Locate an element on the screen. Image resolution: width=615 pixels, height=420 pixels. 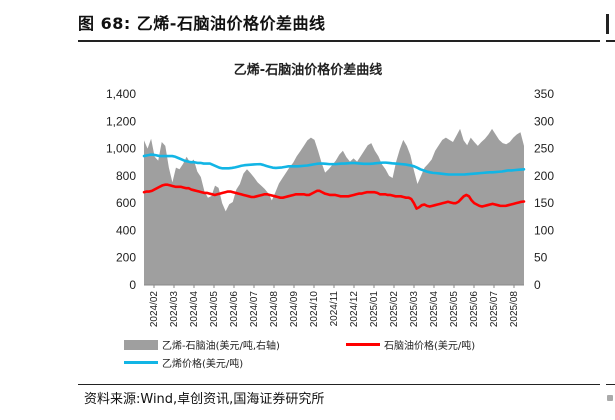
legend-item-naphtha: 石脑油价格(美元/吨) is located at coordinates (410, 344).